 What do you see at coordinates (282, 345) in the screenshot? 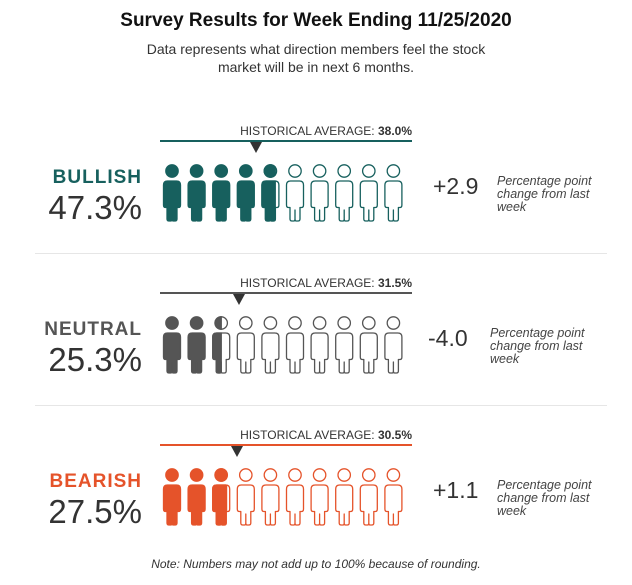
I see `neutral-pictogram` at bounding box center [282, 345].